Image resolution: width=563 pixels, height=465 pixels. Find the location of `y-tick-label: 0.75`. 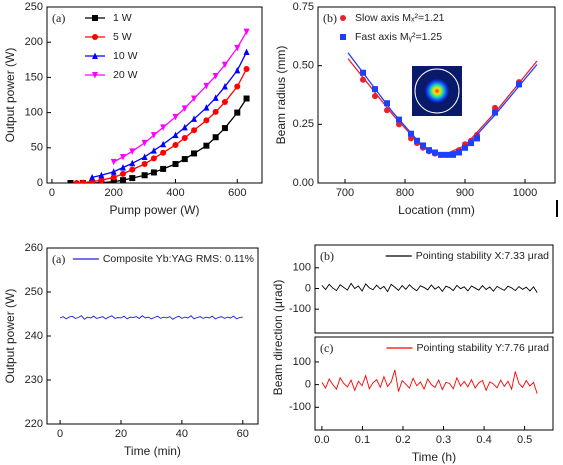

y-tick-label: 0.75 is located at coordinates (303, 7).